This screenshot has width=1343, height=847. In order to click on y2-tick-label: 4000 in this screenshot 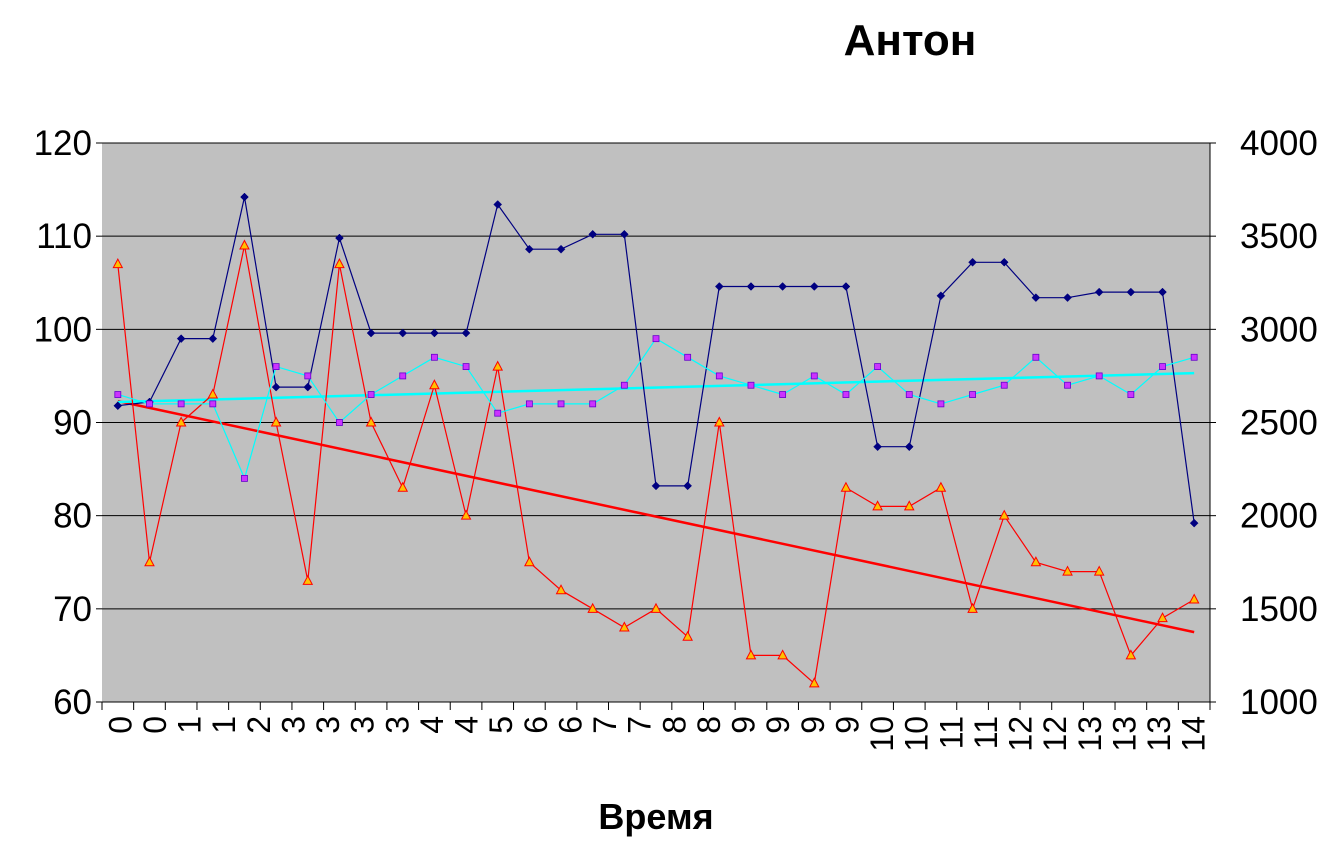, I will do `click(1279, 143)`.